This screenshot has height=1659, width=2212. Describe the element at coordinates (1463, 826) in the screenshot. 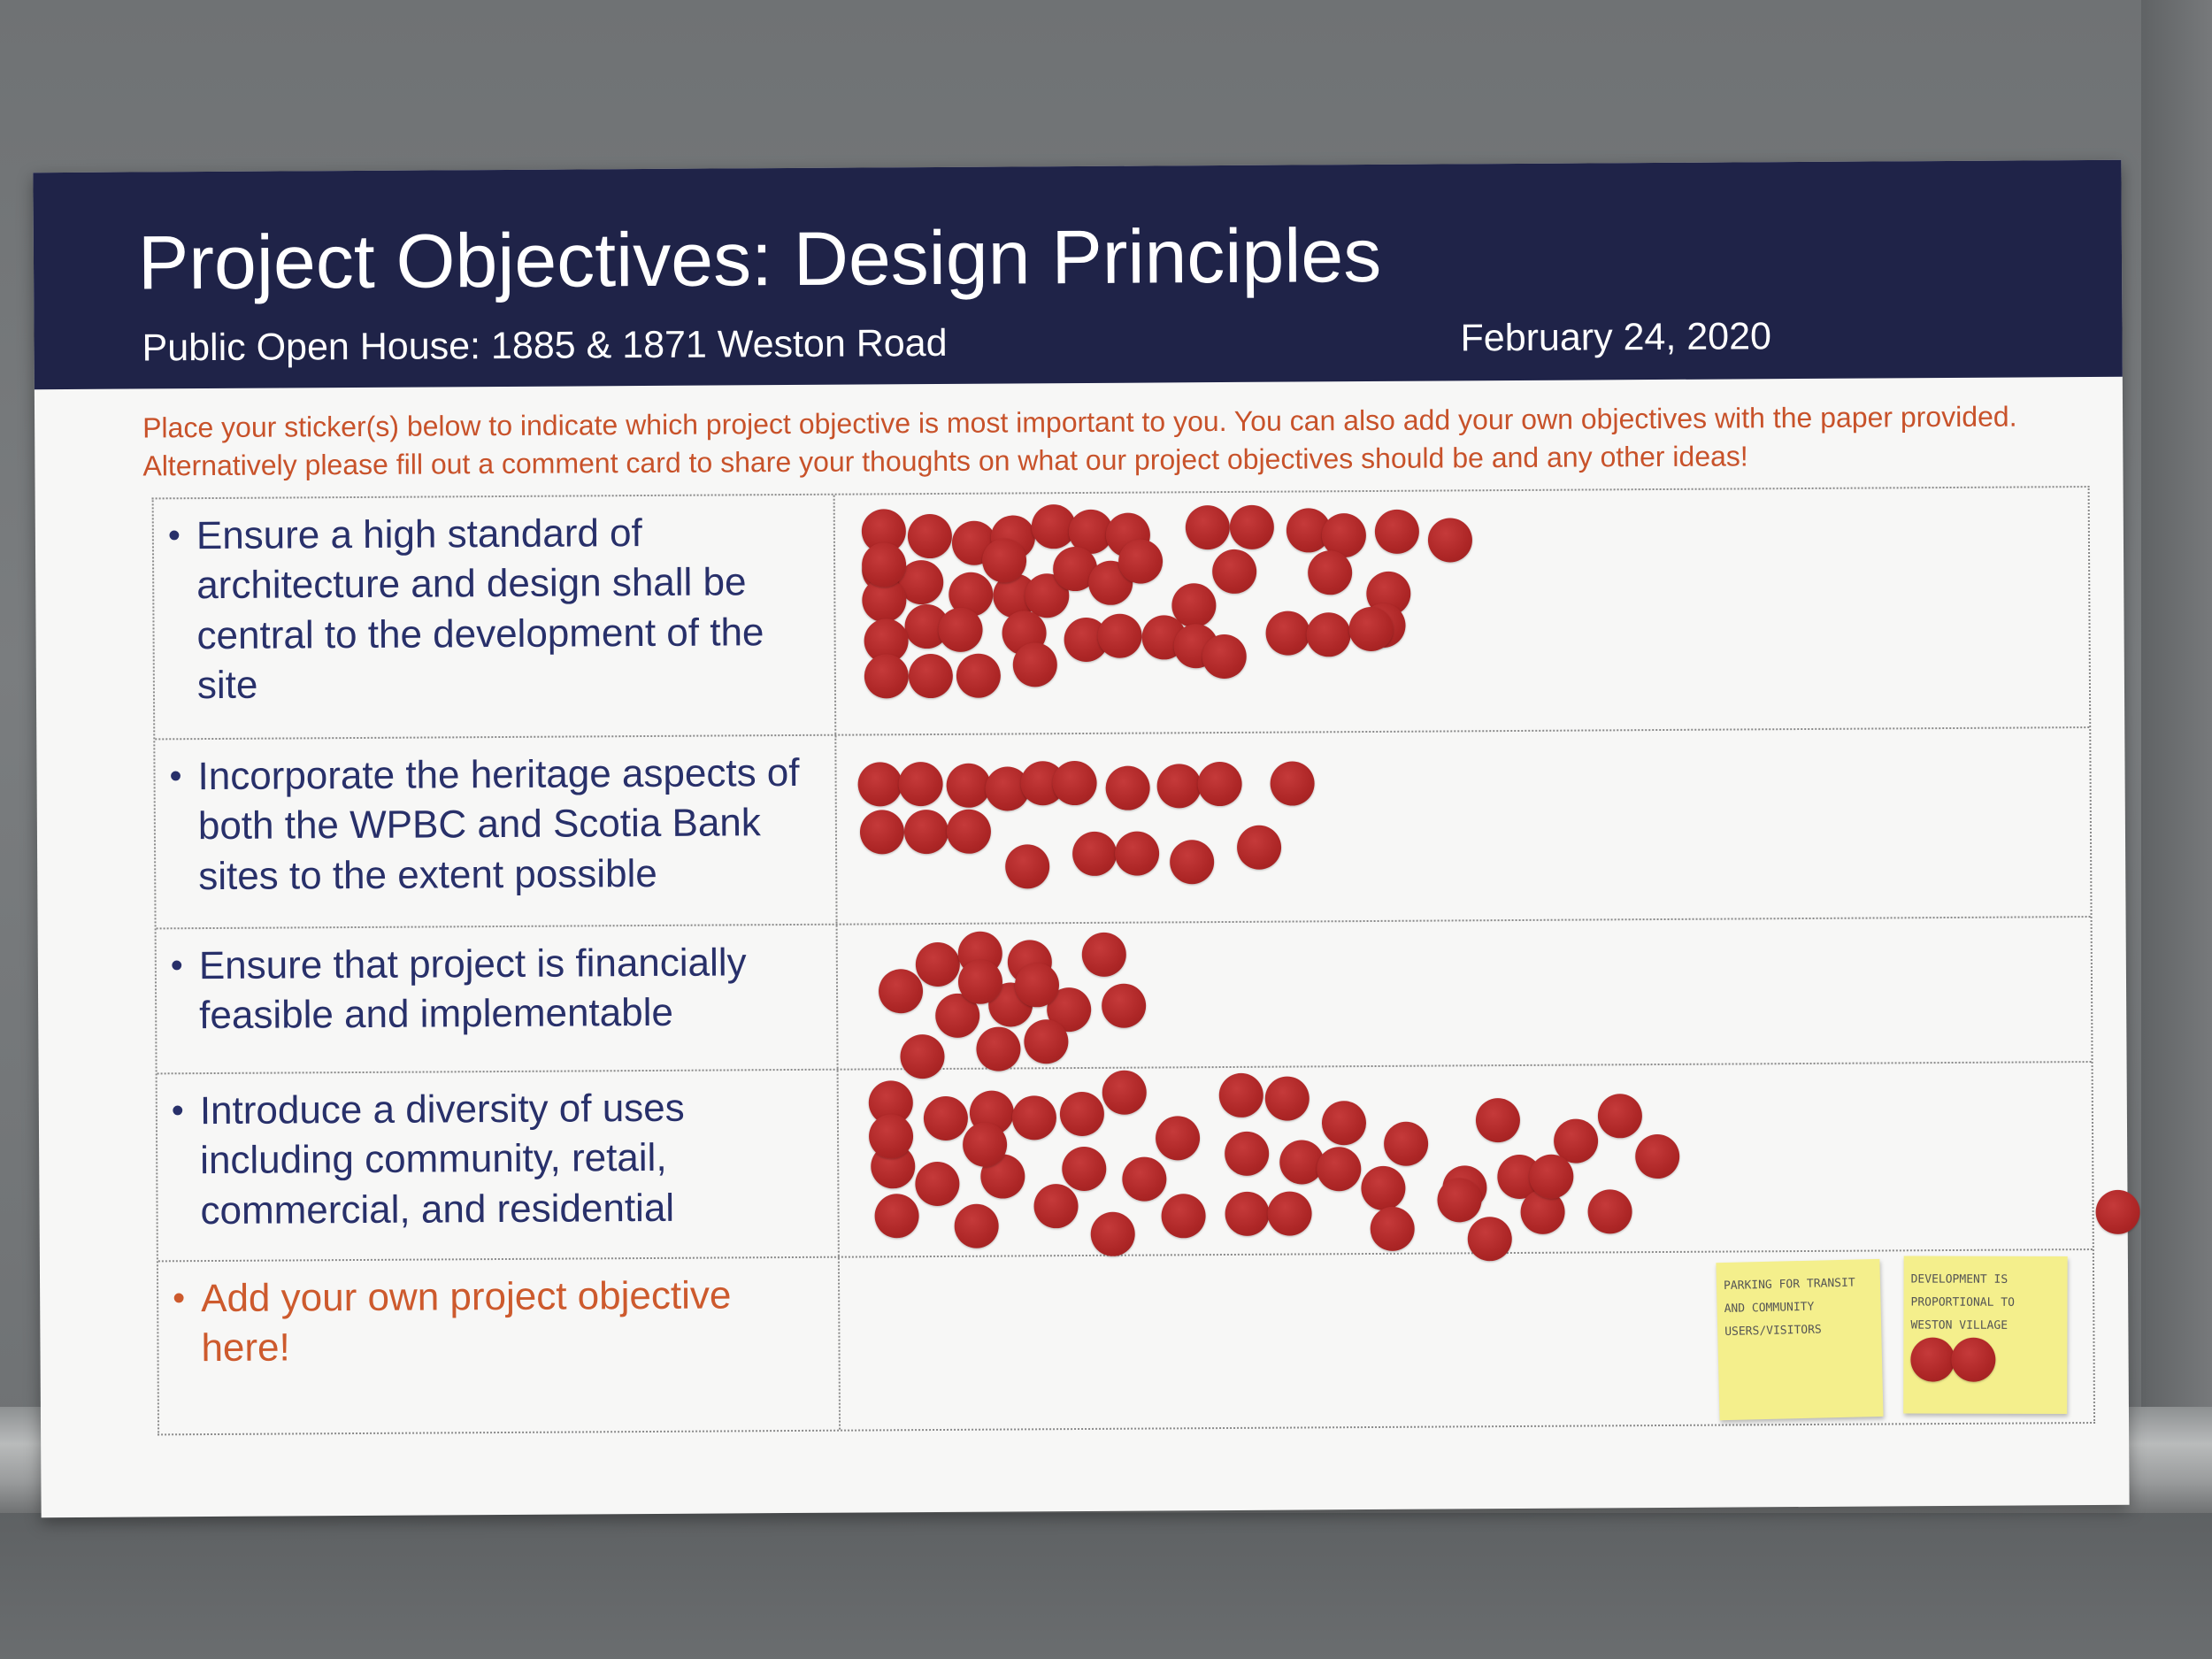

I see `sticker-area-heritage` at that location.